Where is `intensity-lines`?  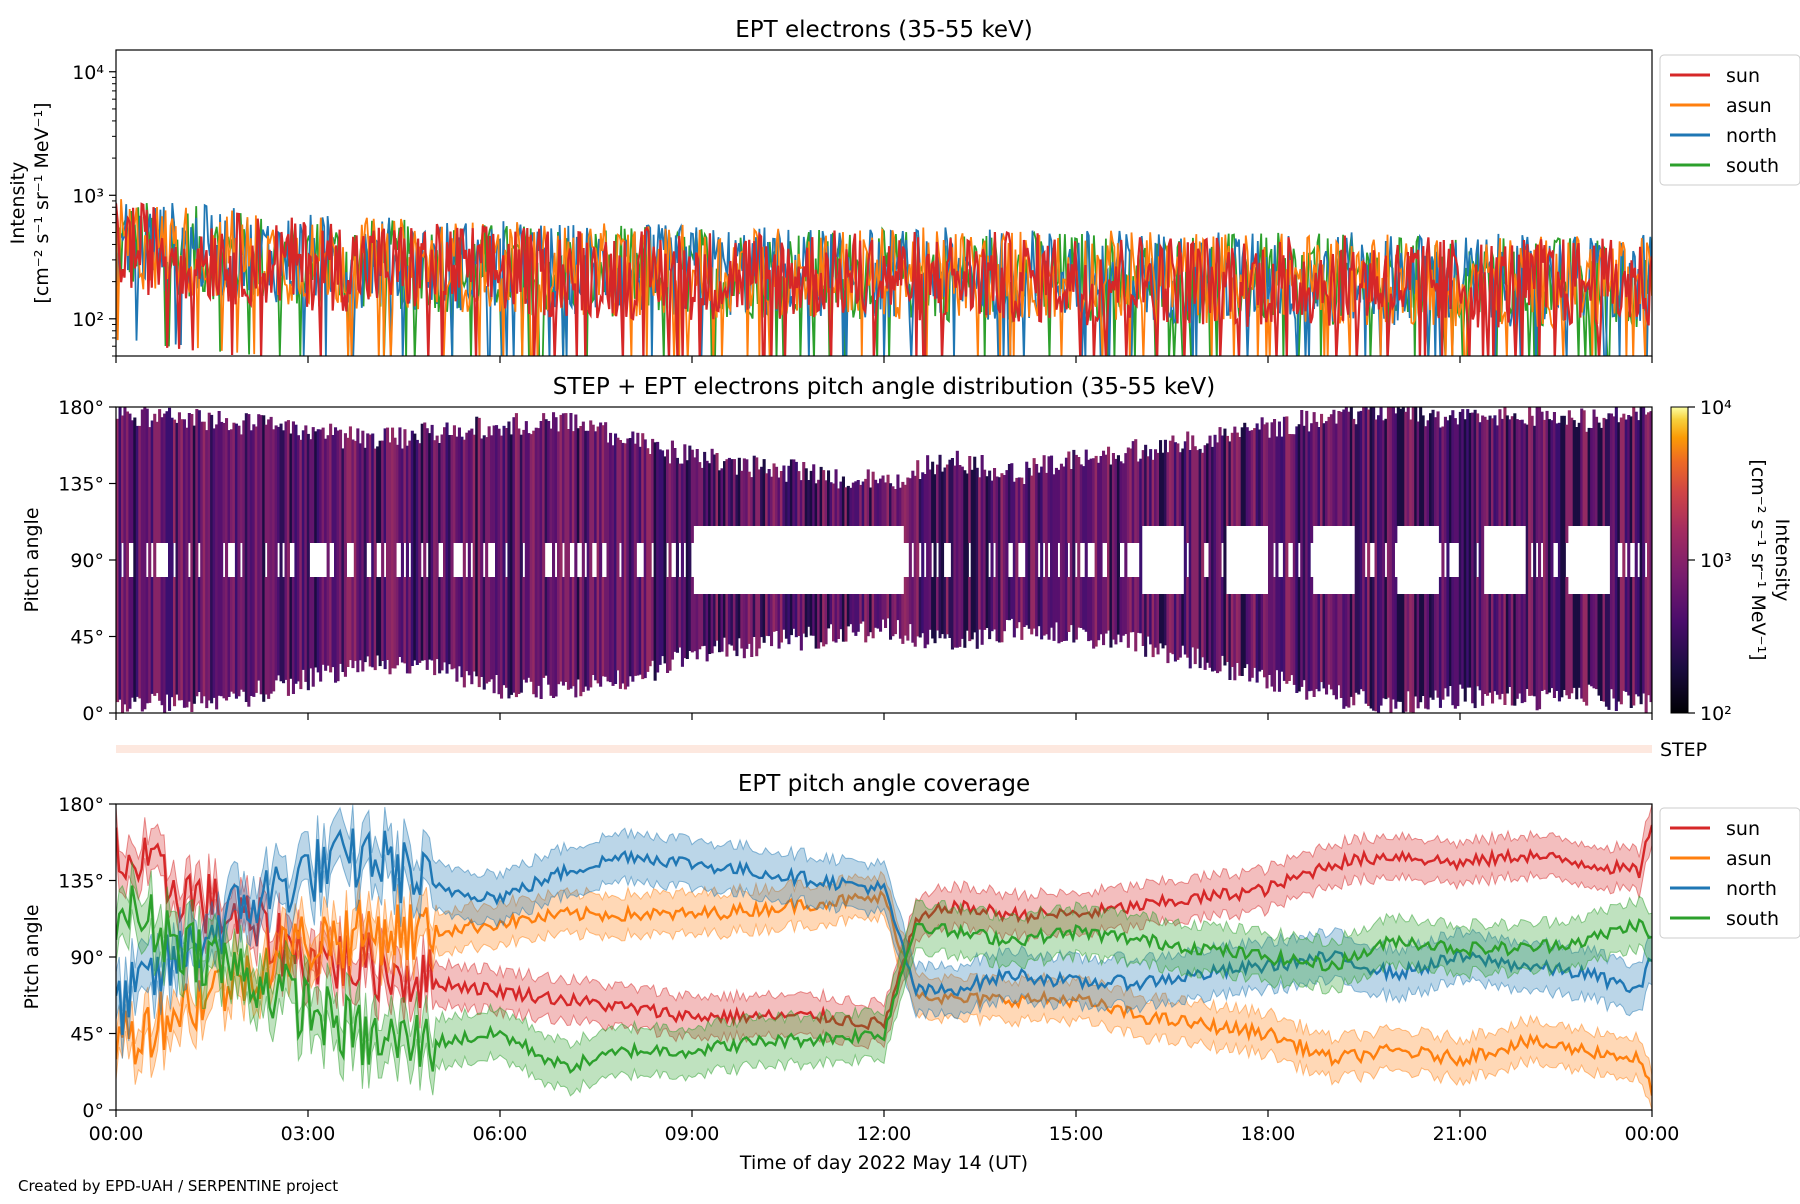
intensity-lines is located at coordinates (884, 277).